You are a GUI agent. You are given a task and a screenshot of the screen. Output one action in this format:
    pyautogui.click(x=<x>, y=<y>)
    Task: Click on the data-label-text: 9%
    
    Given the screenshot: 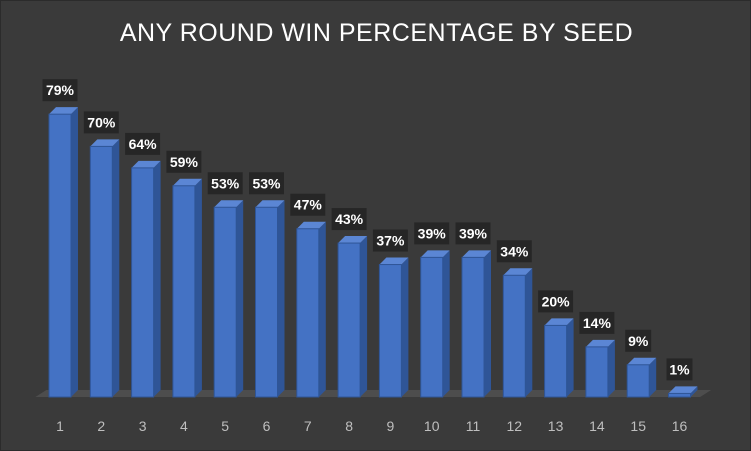 What is the action you would take?
    pyautogui.click(x=638, y=341)
    